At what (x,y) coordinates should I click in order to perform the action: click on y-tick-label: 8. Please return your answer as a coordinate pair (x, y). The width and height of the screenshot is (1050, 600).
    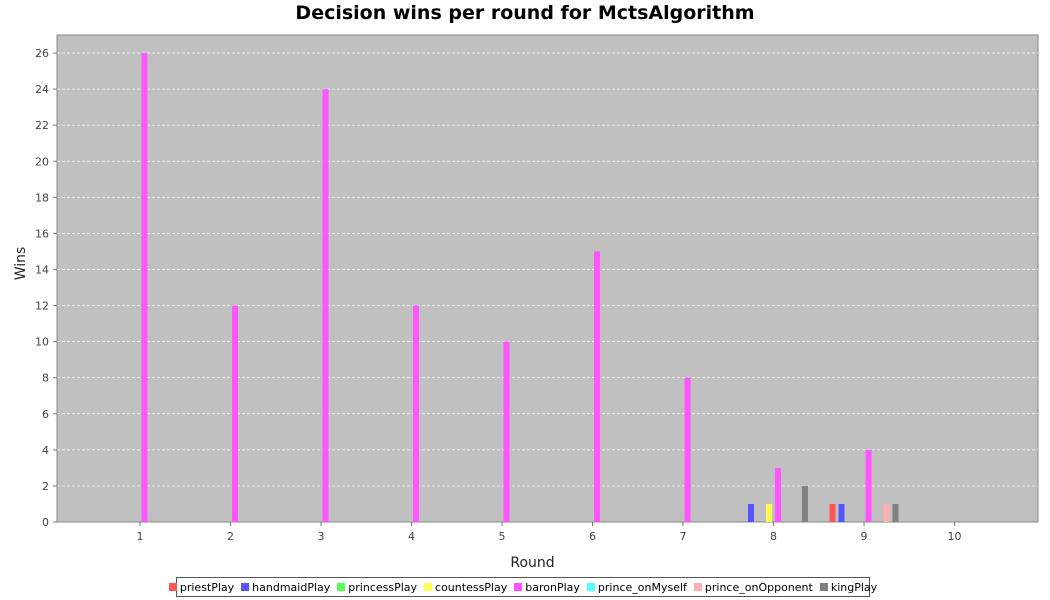
    Looking at the image, I should click on (45, 378).